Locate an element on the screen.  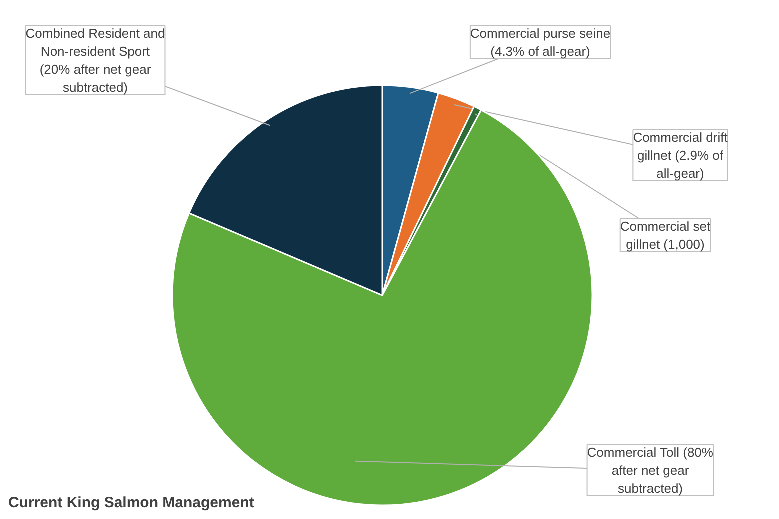
slice-label: Commercial Toll (80% after net gear subtracted) is located at coordinates (650, 470).